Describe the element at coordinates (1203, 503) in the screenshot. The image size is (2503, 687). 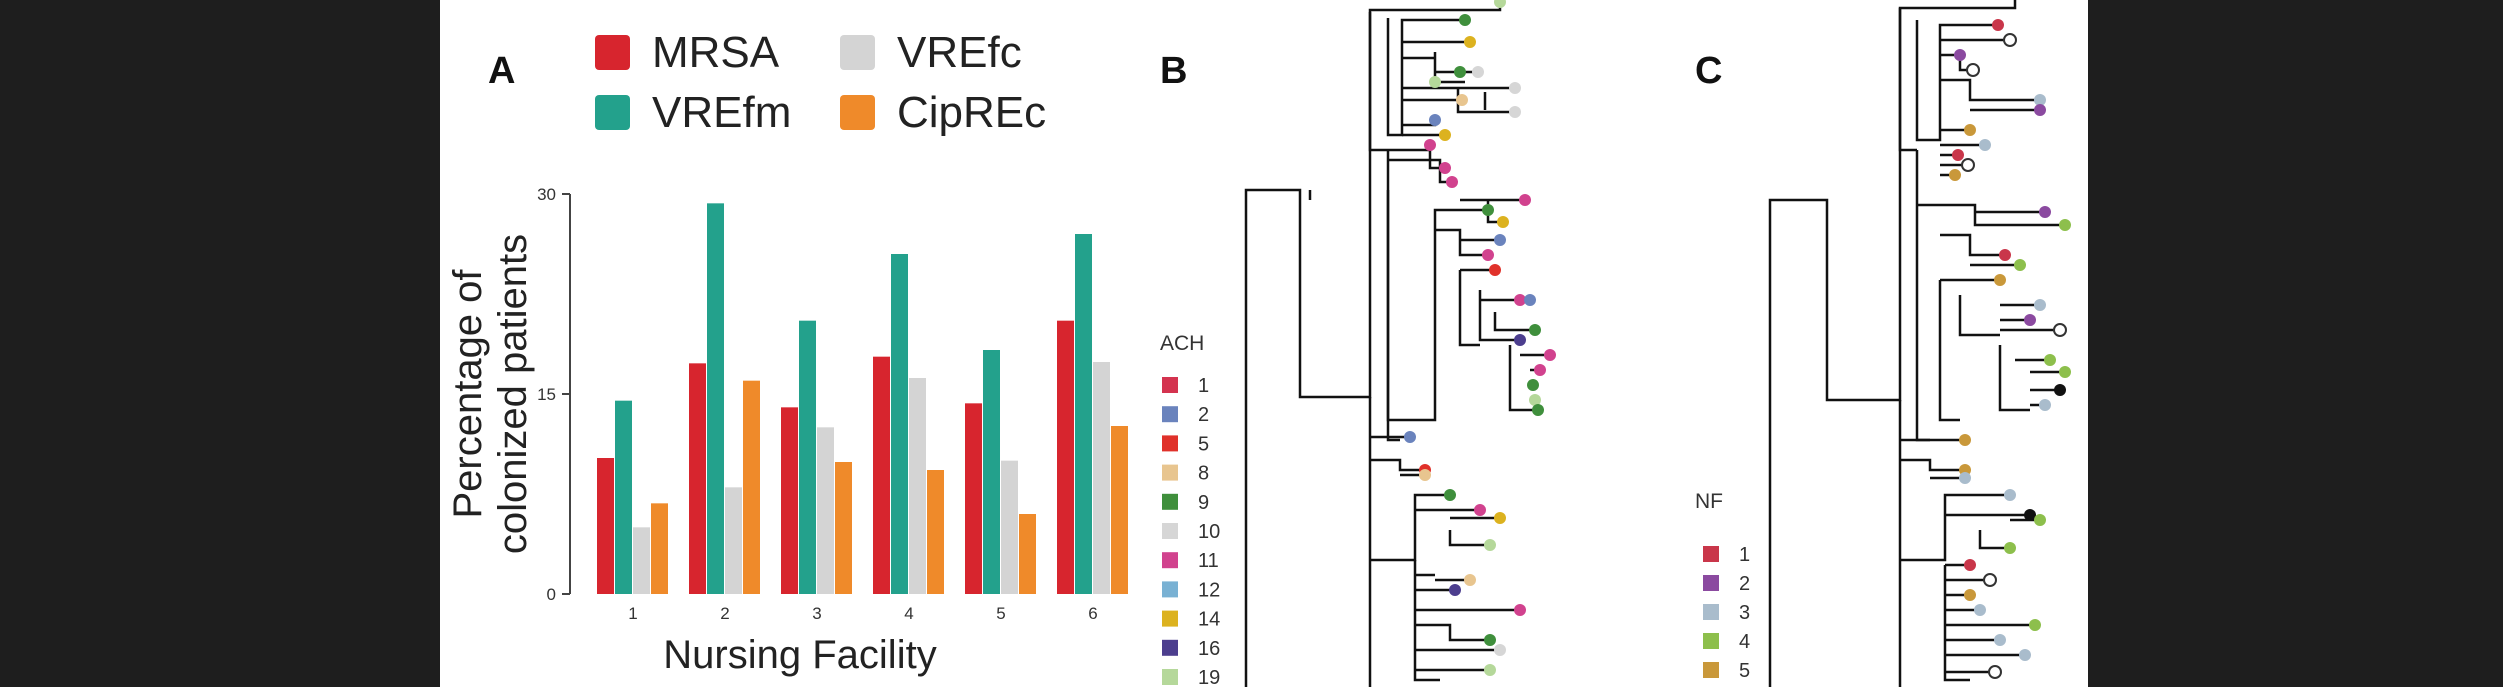
I see `tree-b-legend-label-9: 9` at that location.